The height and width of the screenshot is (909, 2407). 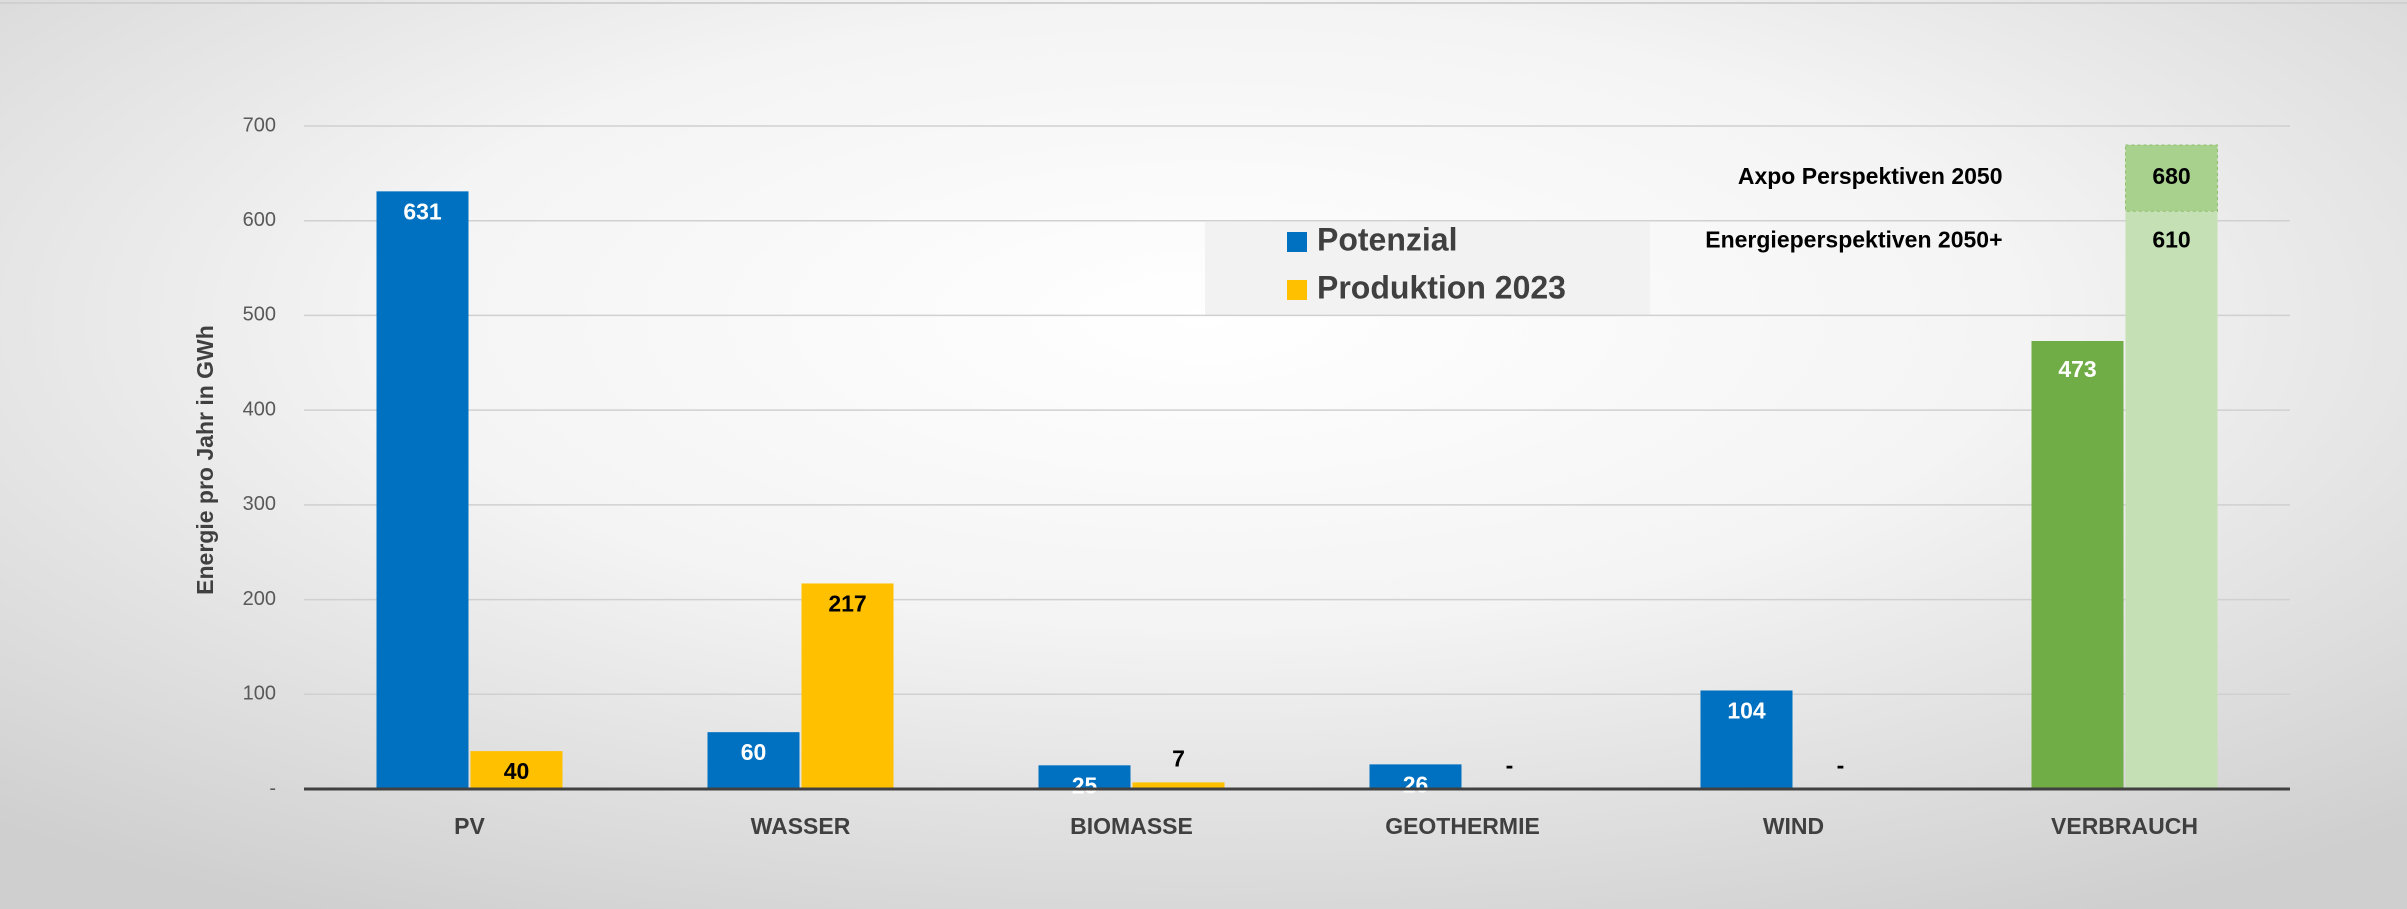 What do you see at coordinates (1387, 239) in the screenshot?
I see `legend-label: Potenzial` at bounding box center [1387, 239].